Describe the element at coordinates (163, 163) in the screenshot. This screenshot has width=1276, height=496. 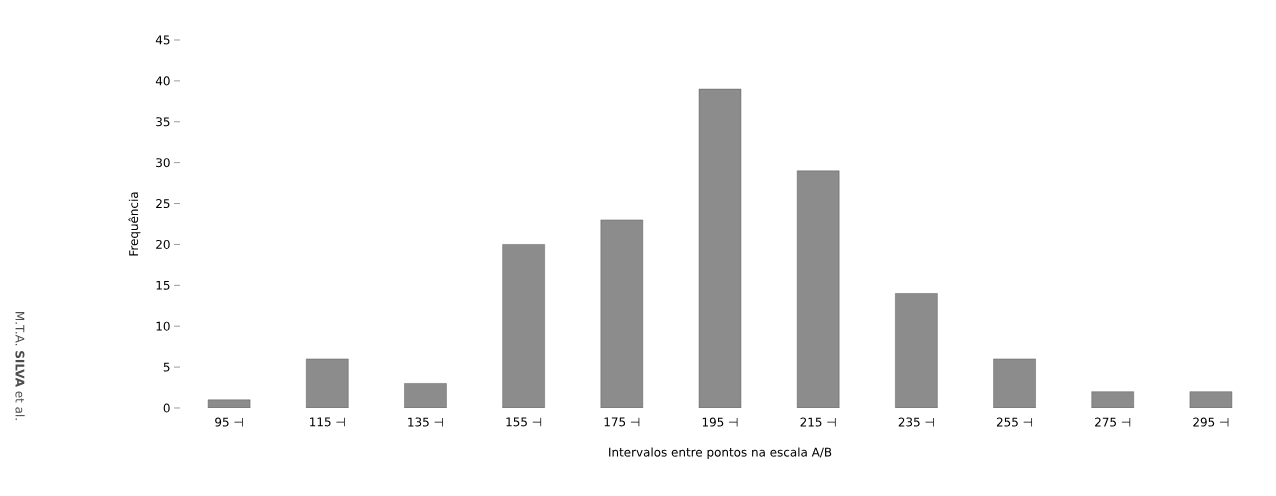
I see `y-tick-label: 30` at that location.